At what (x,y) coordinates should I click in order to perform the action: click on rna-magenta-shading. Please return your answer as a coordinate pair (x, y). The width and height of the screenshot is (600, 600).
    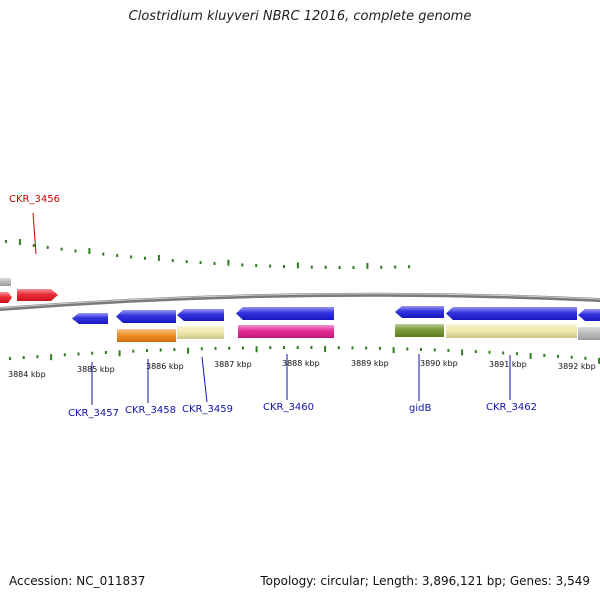
    Looking at the image, I should click on (286, 331).